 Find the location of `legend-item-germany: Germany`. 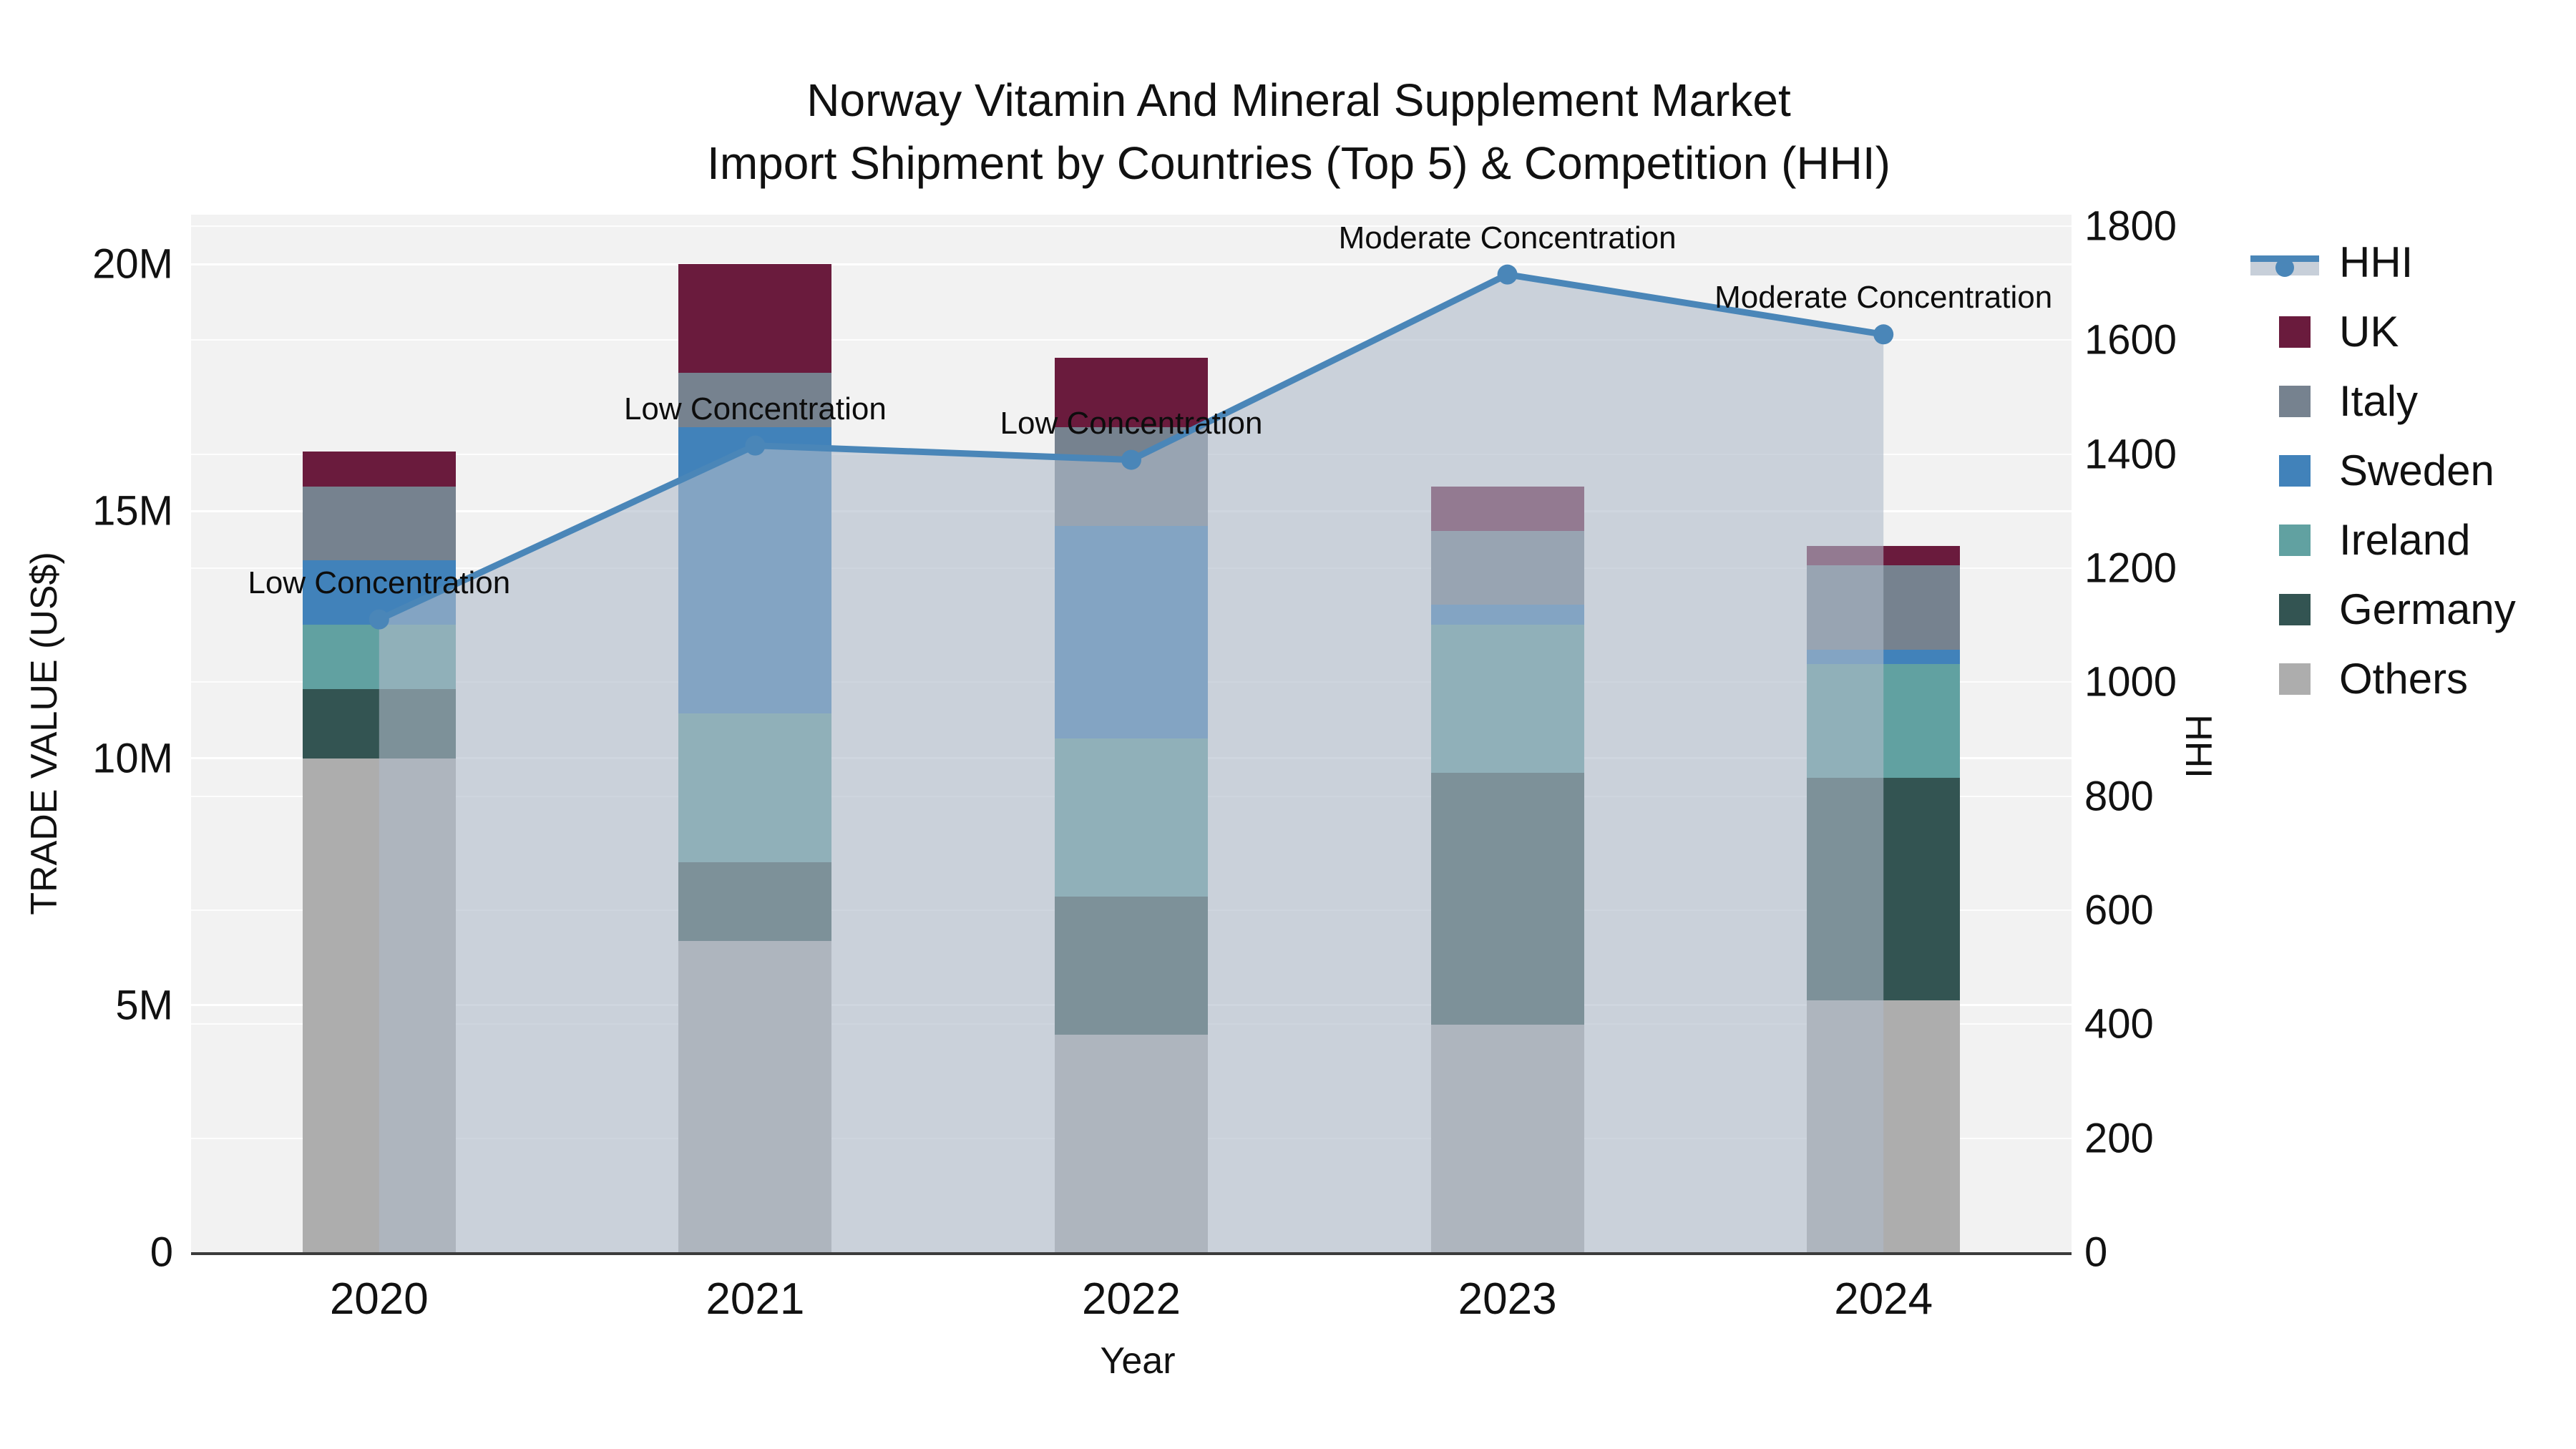

legend-item-germany: Germany is located at coordinates (2397, 609).